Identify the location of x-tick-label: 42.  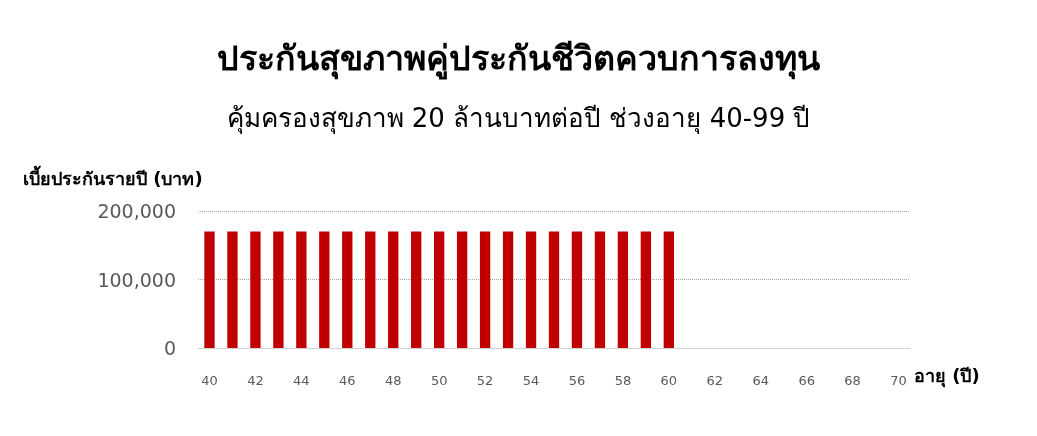
(255, 380).